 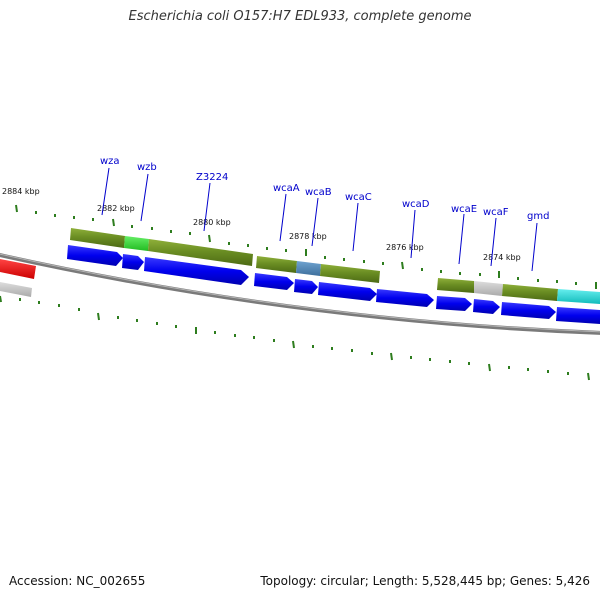 I want to click on cds-wcaB, so click(x=306, y=286).